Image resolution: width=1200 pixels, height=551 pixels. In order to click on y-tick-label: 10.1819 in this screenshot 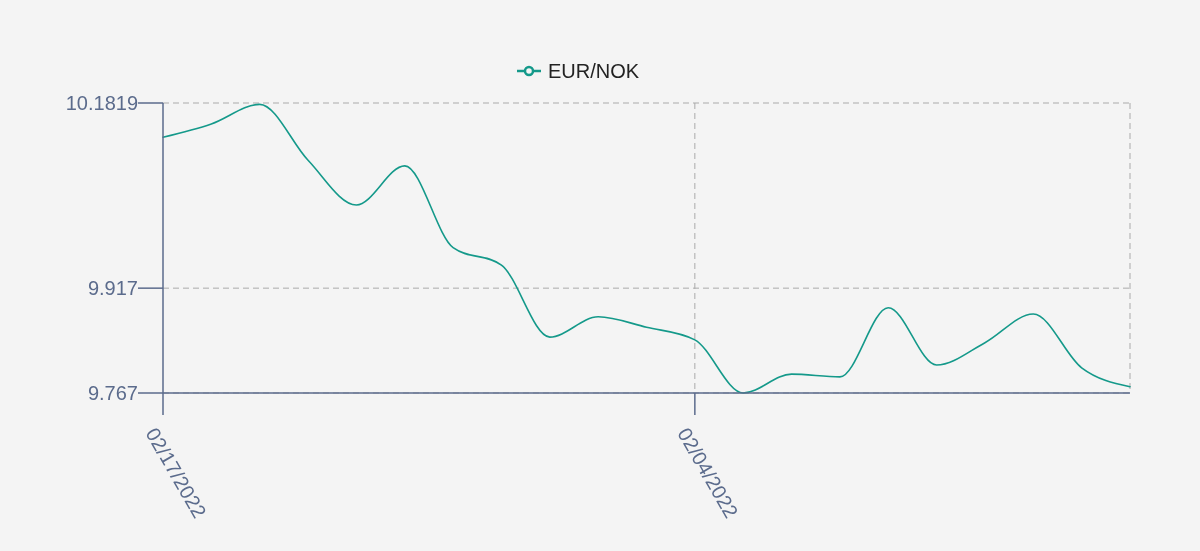, I will do `click(101, 103)`.